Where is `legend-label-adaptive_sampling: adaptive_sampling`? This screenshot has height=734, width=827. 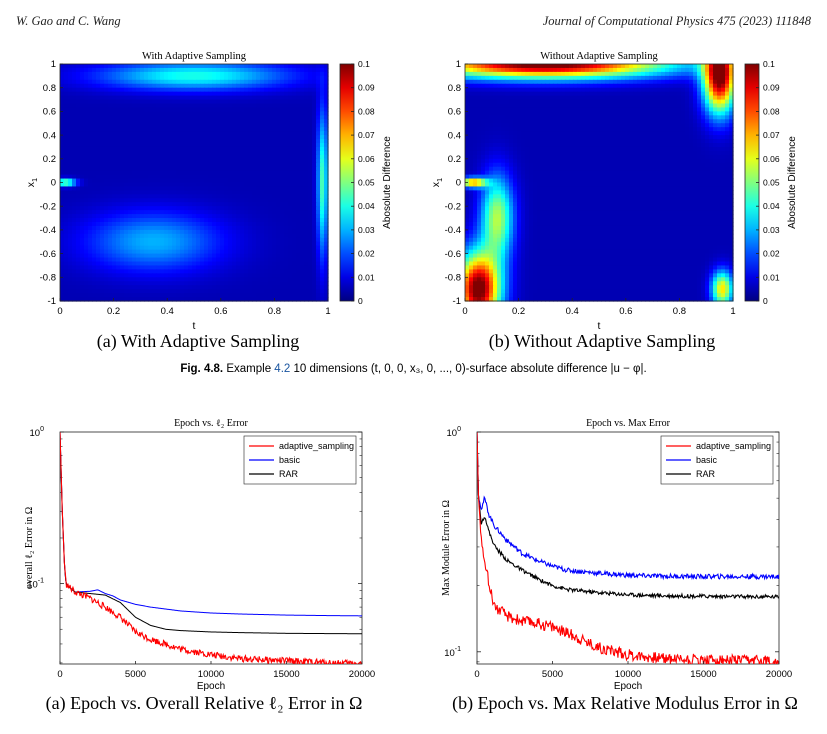
legend-label-adaptive_sampling: adaptive_sampling is located at coordinates (733, 446).